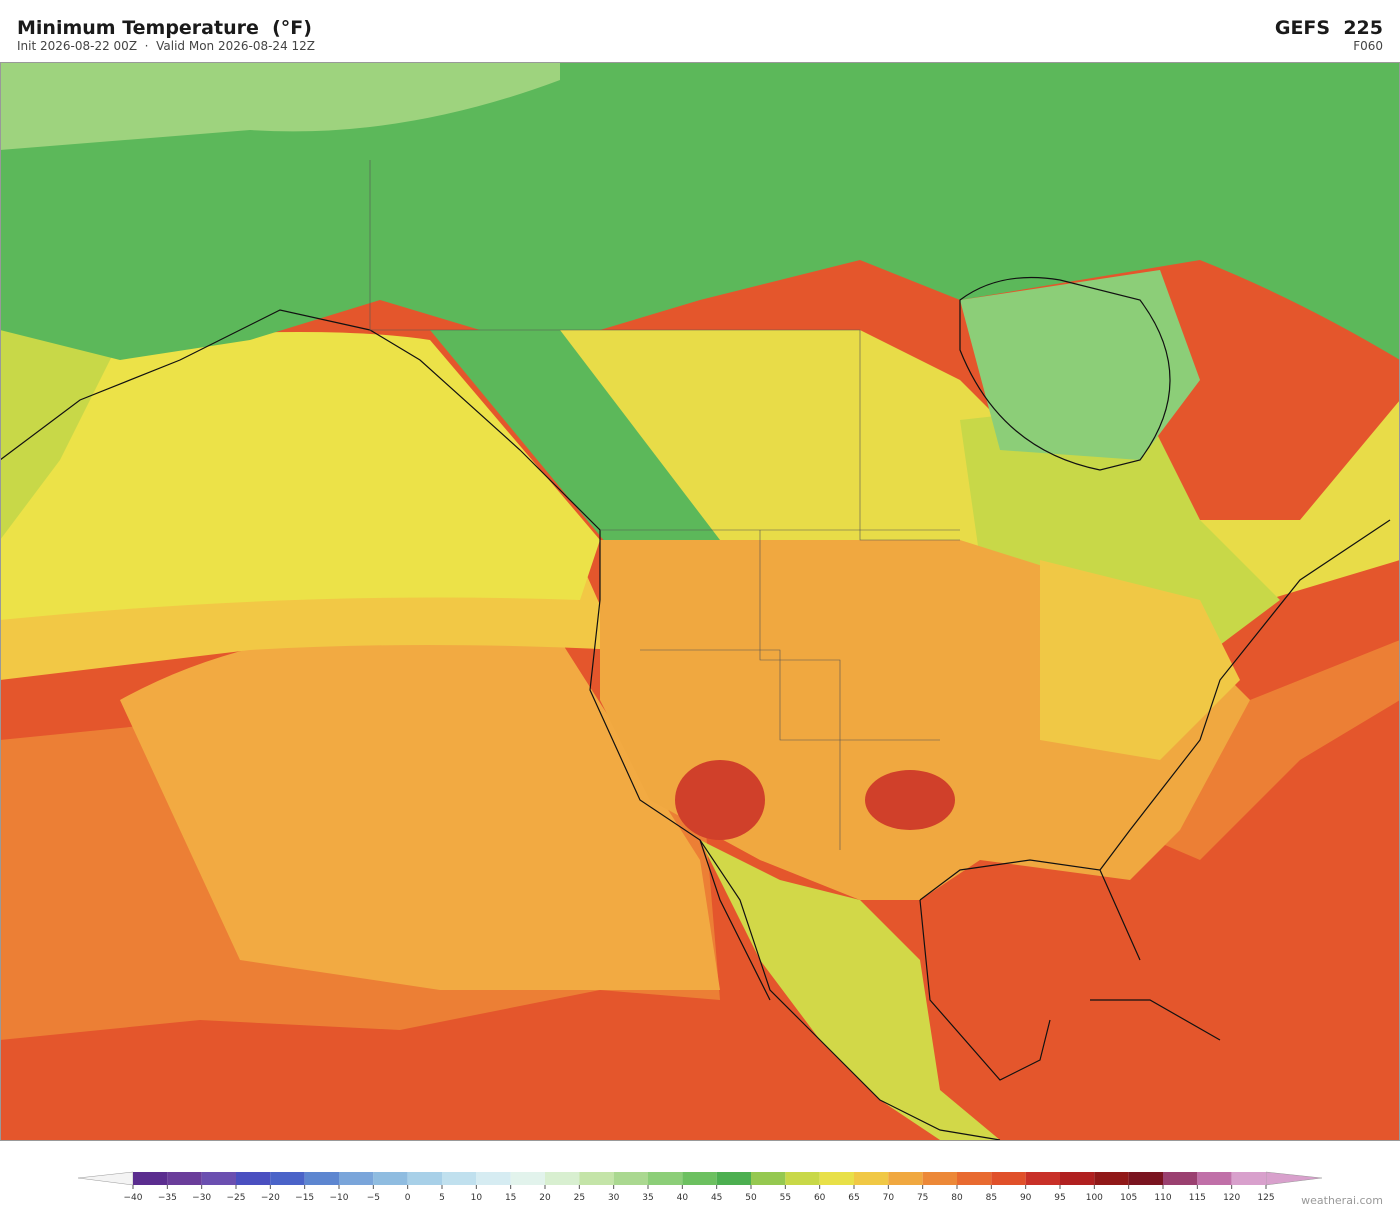  What do you see at coordinates (236, 1198) in the screenshot?
I see `colorbar-tick-label: −25` at bounding box center [236, 1198].